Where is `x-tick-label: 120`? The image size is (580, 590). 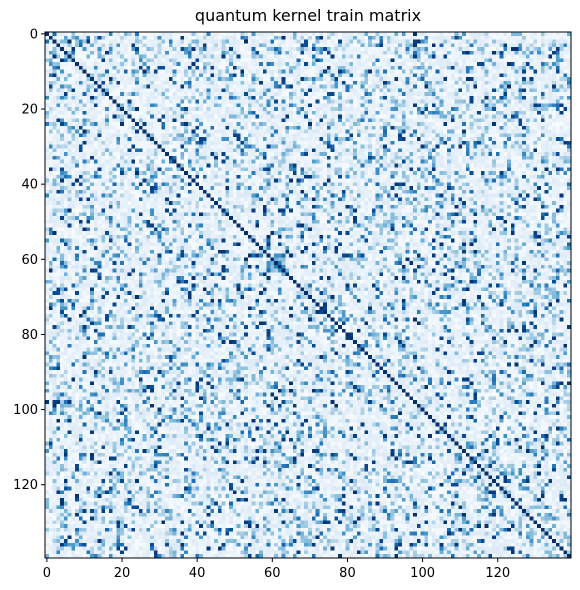 x-tick-label: 120 is located at coordinates (497, 573).